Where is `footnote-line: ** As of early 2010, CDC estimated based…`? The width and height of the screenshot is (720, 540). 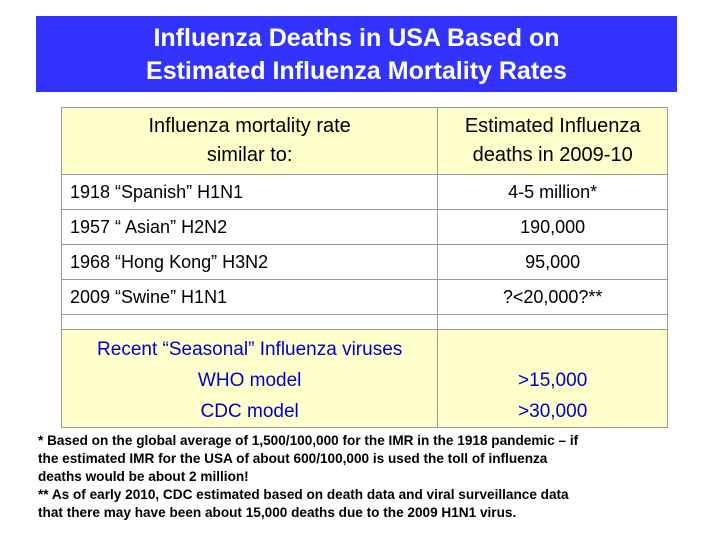 footnote-line: ** As of early 2010, CDC estimated based… is located at coordinates (303, 494).